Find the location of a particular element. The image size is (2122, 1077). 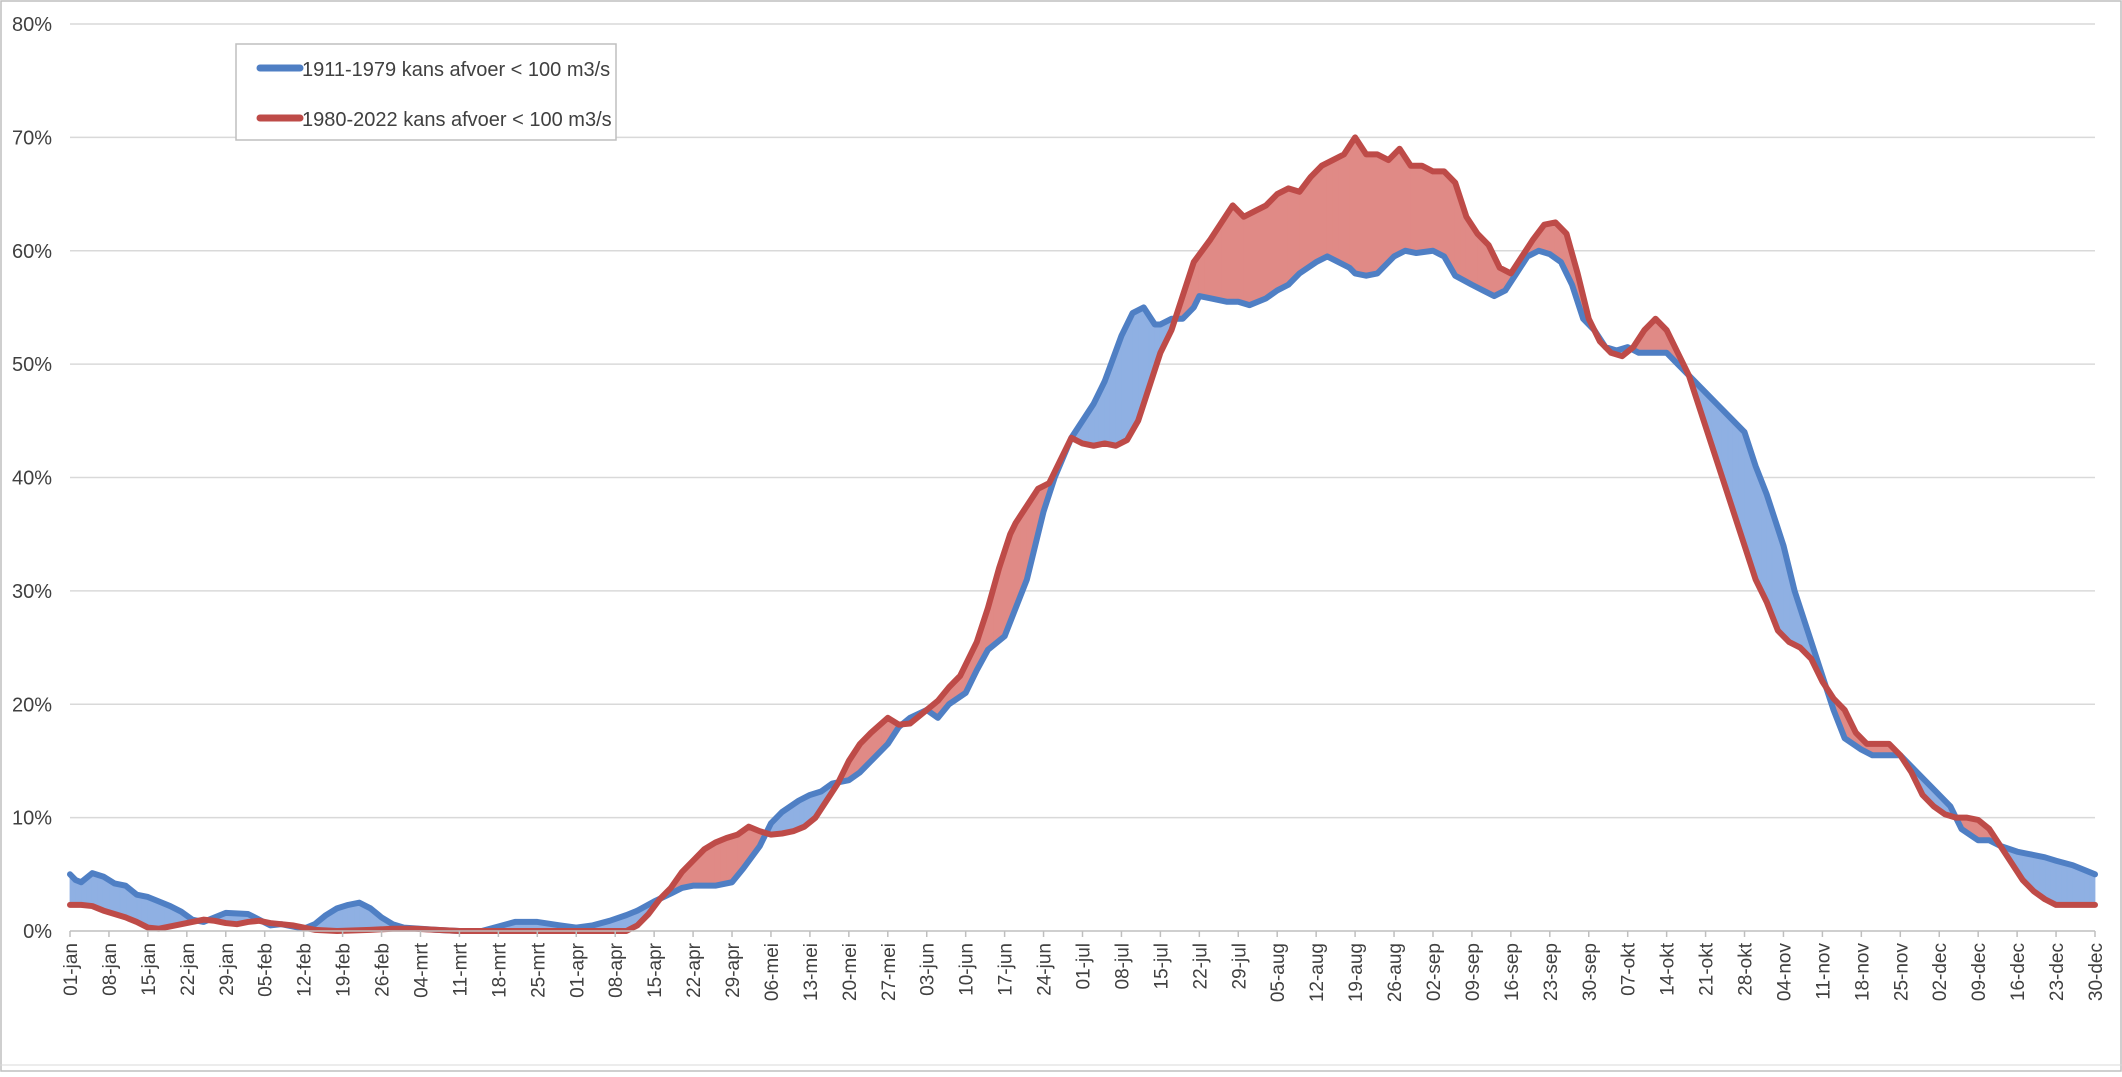

y-tick-label: 30% is located at coordinates (32, 592).